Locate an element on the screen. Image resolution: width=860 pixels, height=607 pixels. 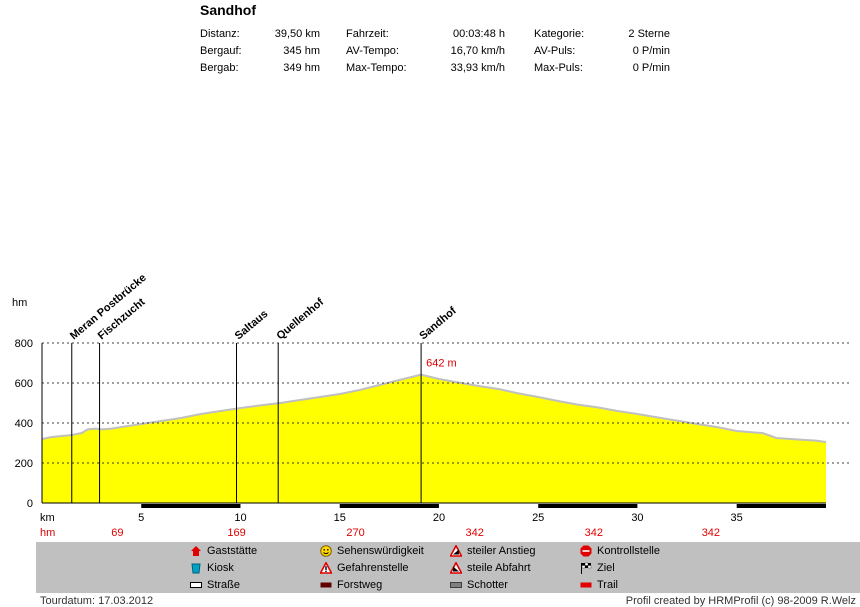
stat-label: AV-Puls: is located at coordinates (555, 51).